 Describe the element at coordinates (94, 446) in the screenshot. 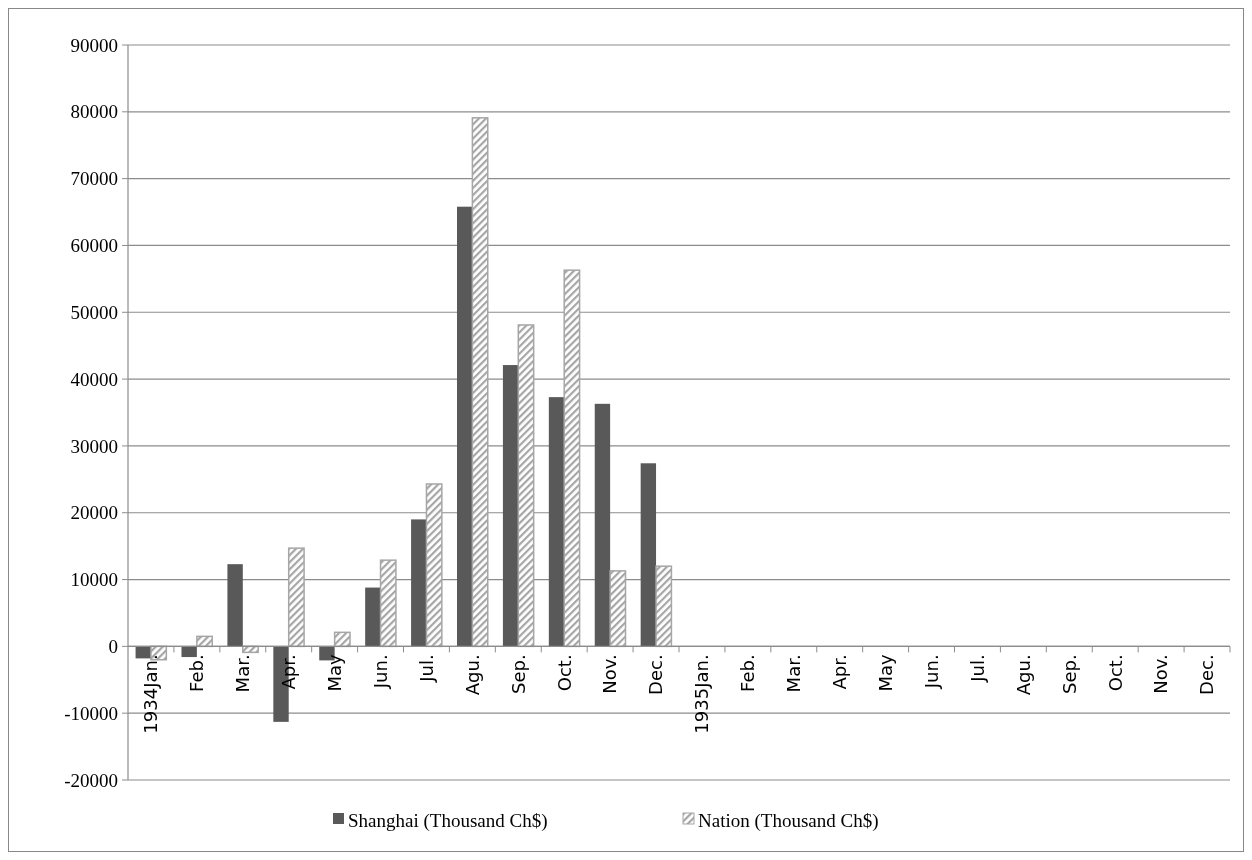

I see `y-tick-label: 30000` at that location.